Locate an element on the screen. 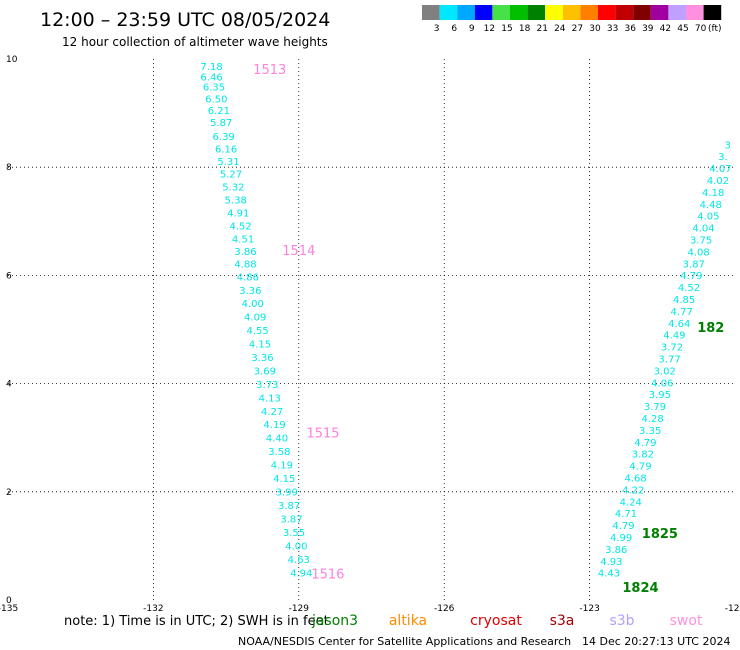 The width and height of the screenshot is (740, 650). y-tick-label: 6 is located at coordinates (9, 276).